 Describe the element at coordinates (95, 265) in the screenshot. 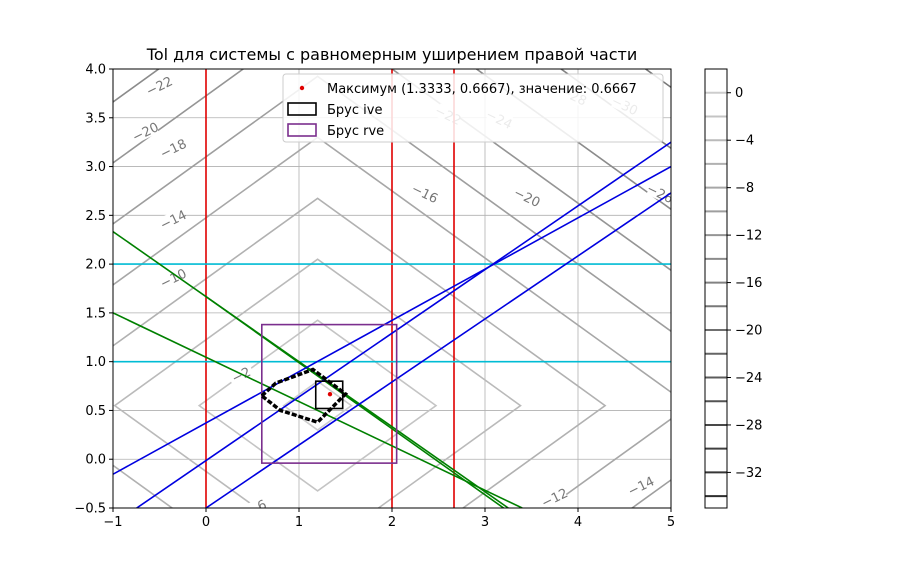

I see `y-tick-label: 2.0` at that location.